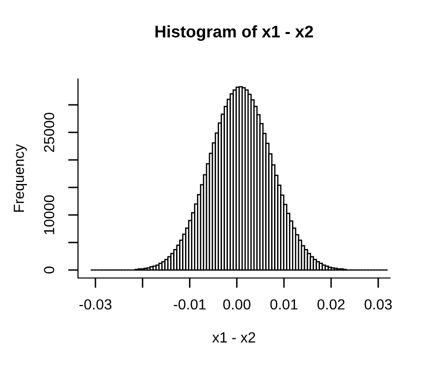  What do you see at coordinates (284, 304) in the screenshot?
I see `x-tick-label: 0.01` at bounding box center [284, 304].